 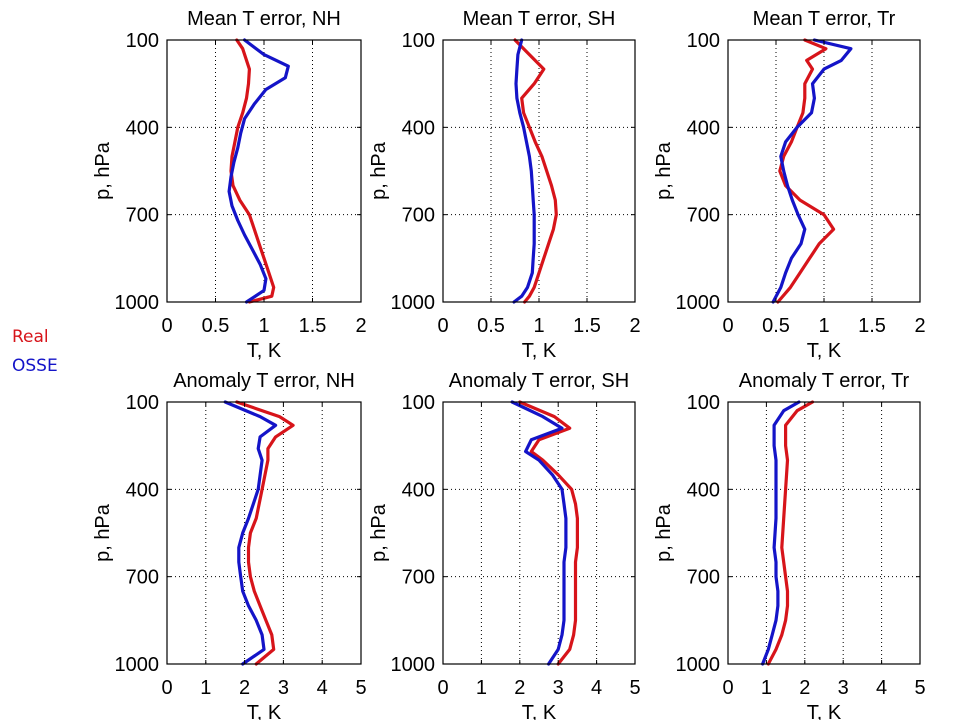 What do you see at coordinates (539, 381) in the screenshot?
I see `chart-title: Anomaly T error, SH` at bounding box center [539, 381].